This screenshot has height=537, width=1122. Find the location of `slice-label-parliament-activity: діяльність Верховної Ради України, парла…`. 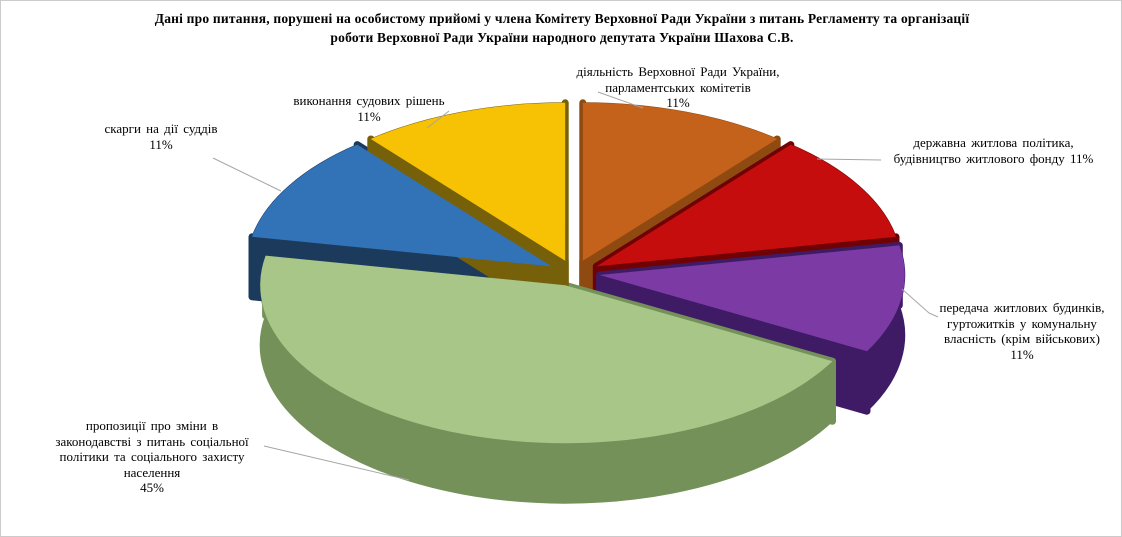

slice-label-parliament-activity: діяльність Верховної Ради України, парла… is located at coordinates (678, 87).